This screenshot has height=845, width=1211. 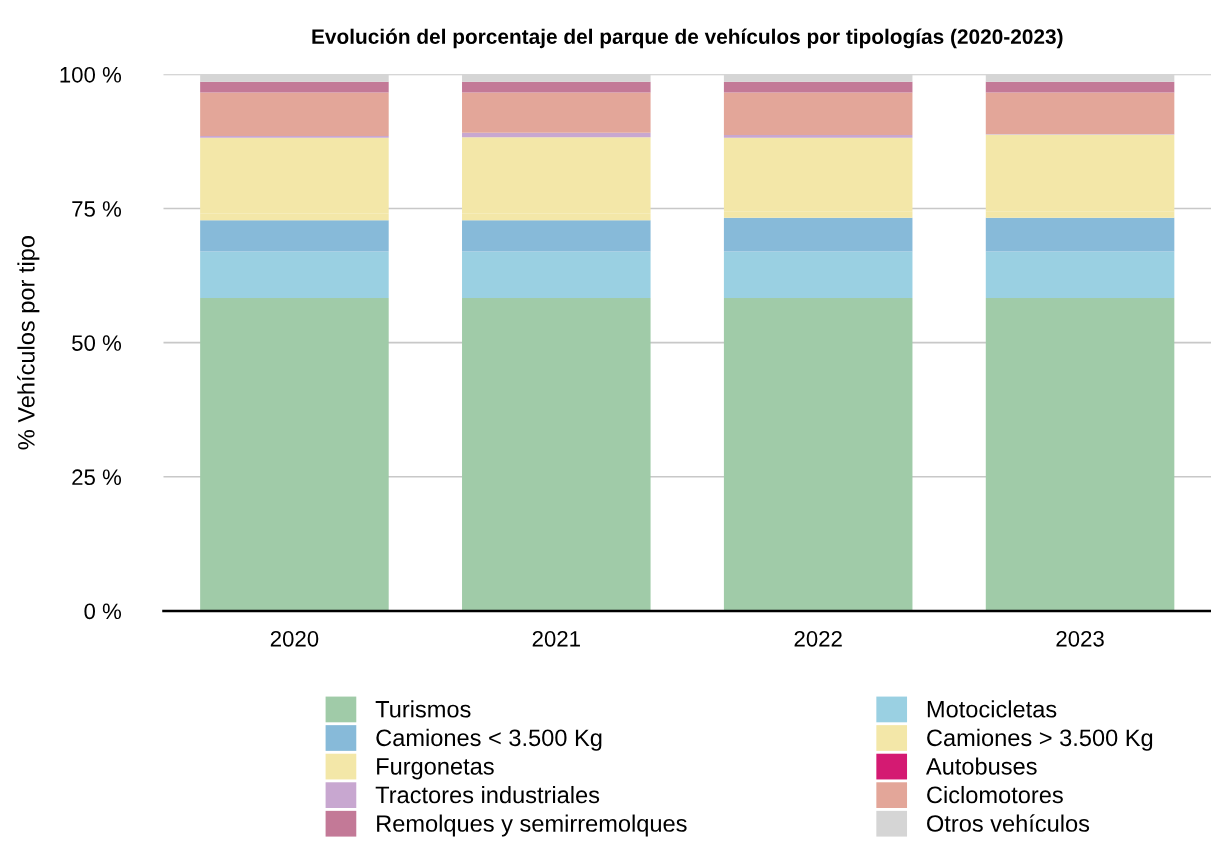 What do you see at coordinates (97, 343) in the screenshot?
I see `y-tick-label: 50 %` at bounding box center [97, 343].